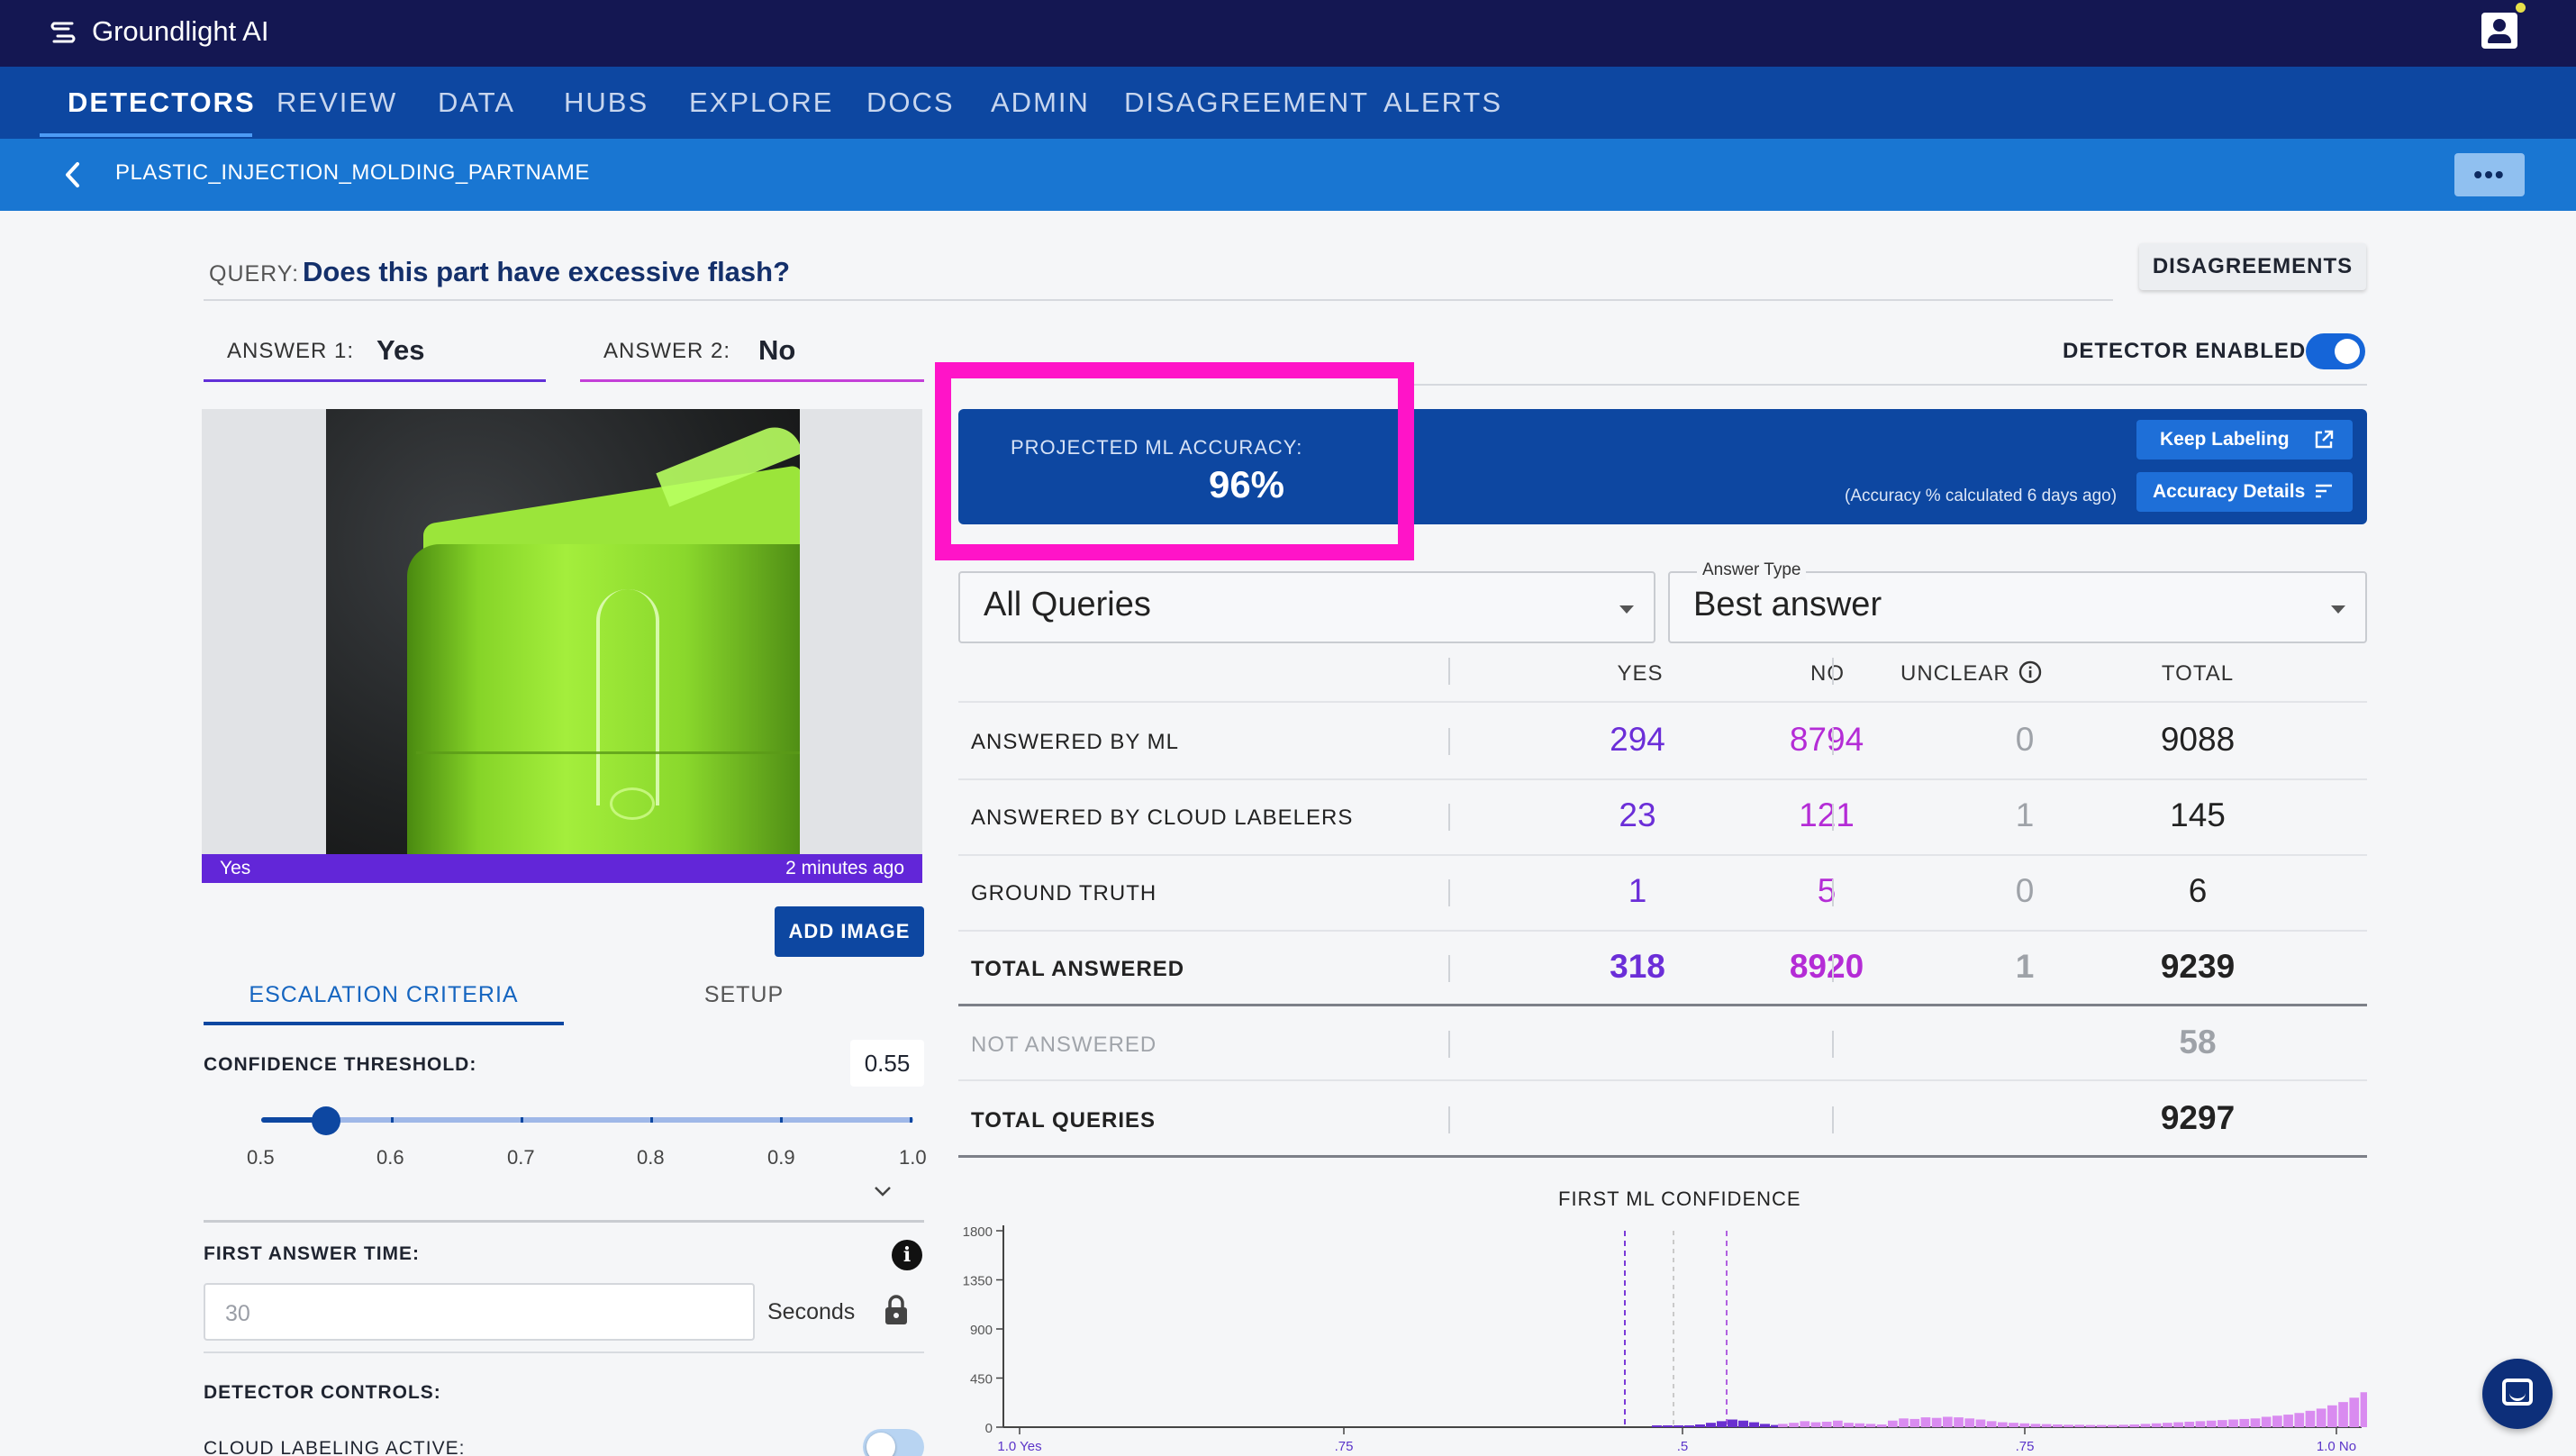 The image size is (2576, 1456). I want to click on nav-review: REVIEW, so click(337, 102).